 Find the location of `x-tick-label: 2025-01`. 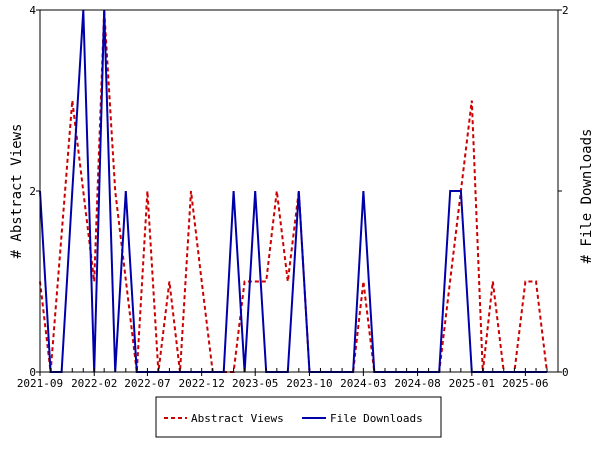

x-tick-label: 2025-01 is located at coordinates (472, 383).